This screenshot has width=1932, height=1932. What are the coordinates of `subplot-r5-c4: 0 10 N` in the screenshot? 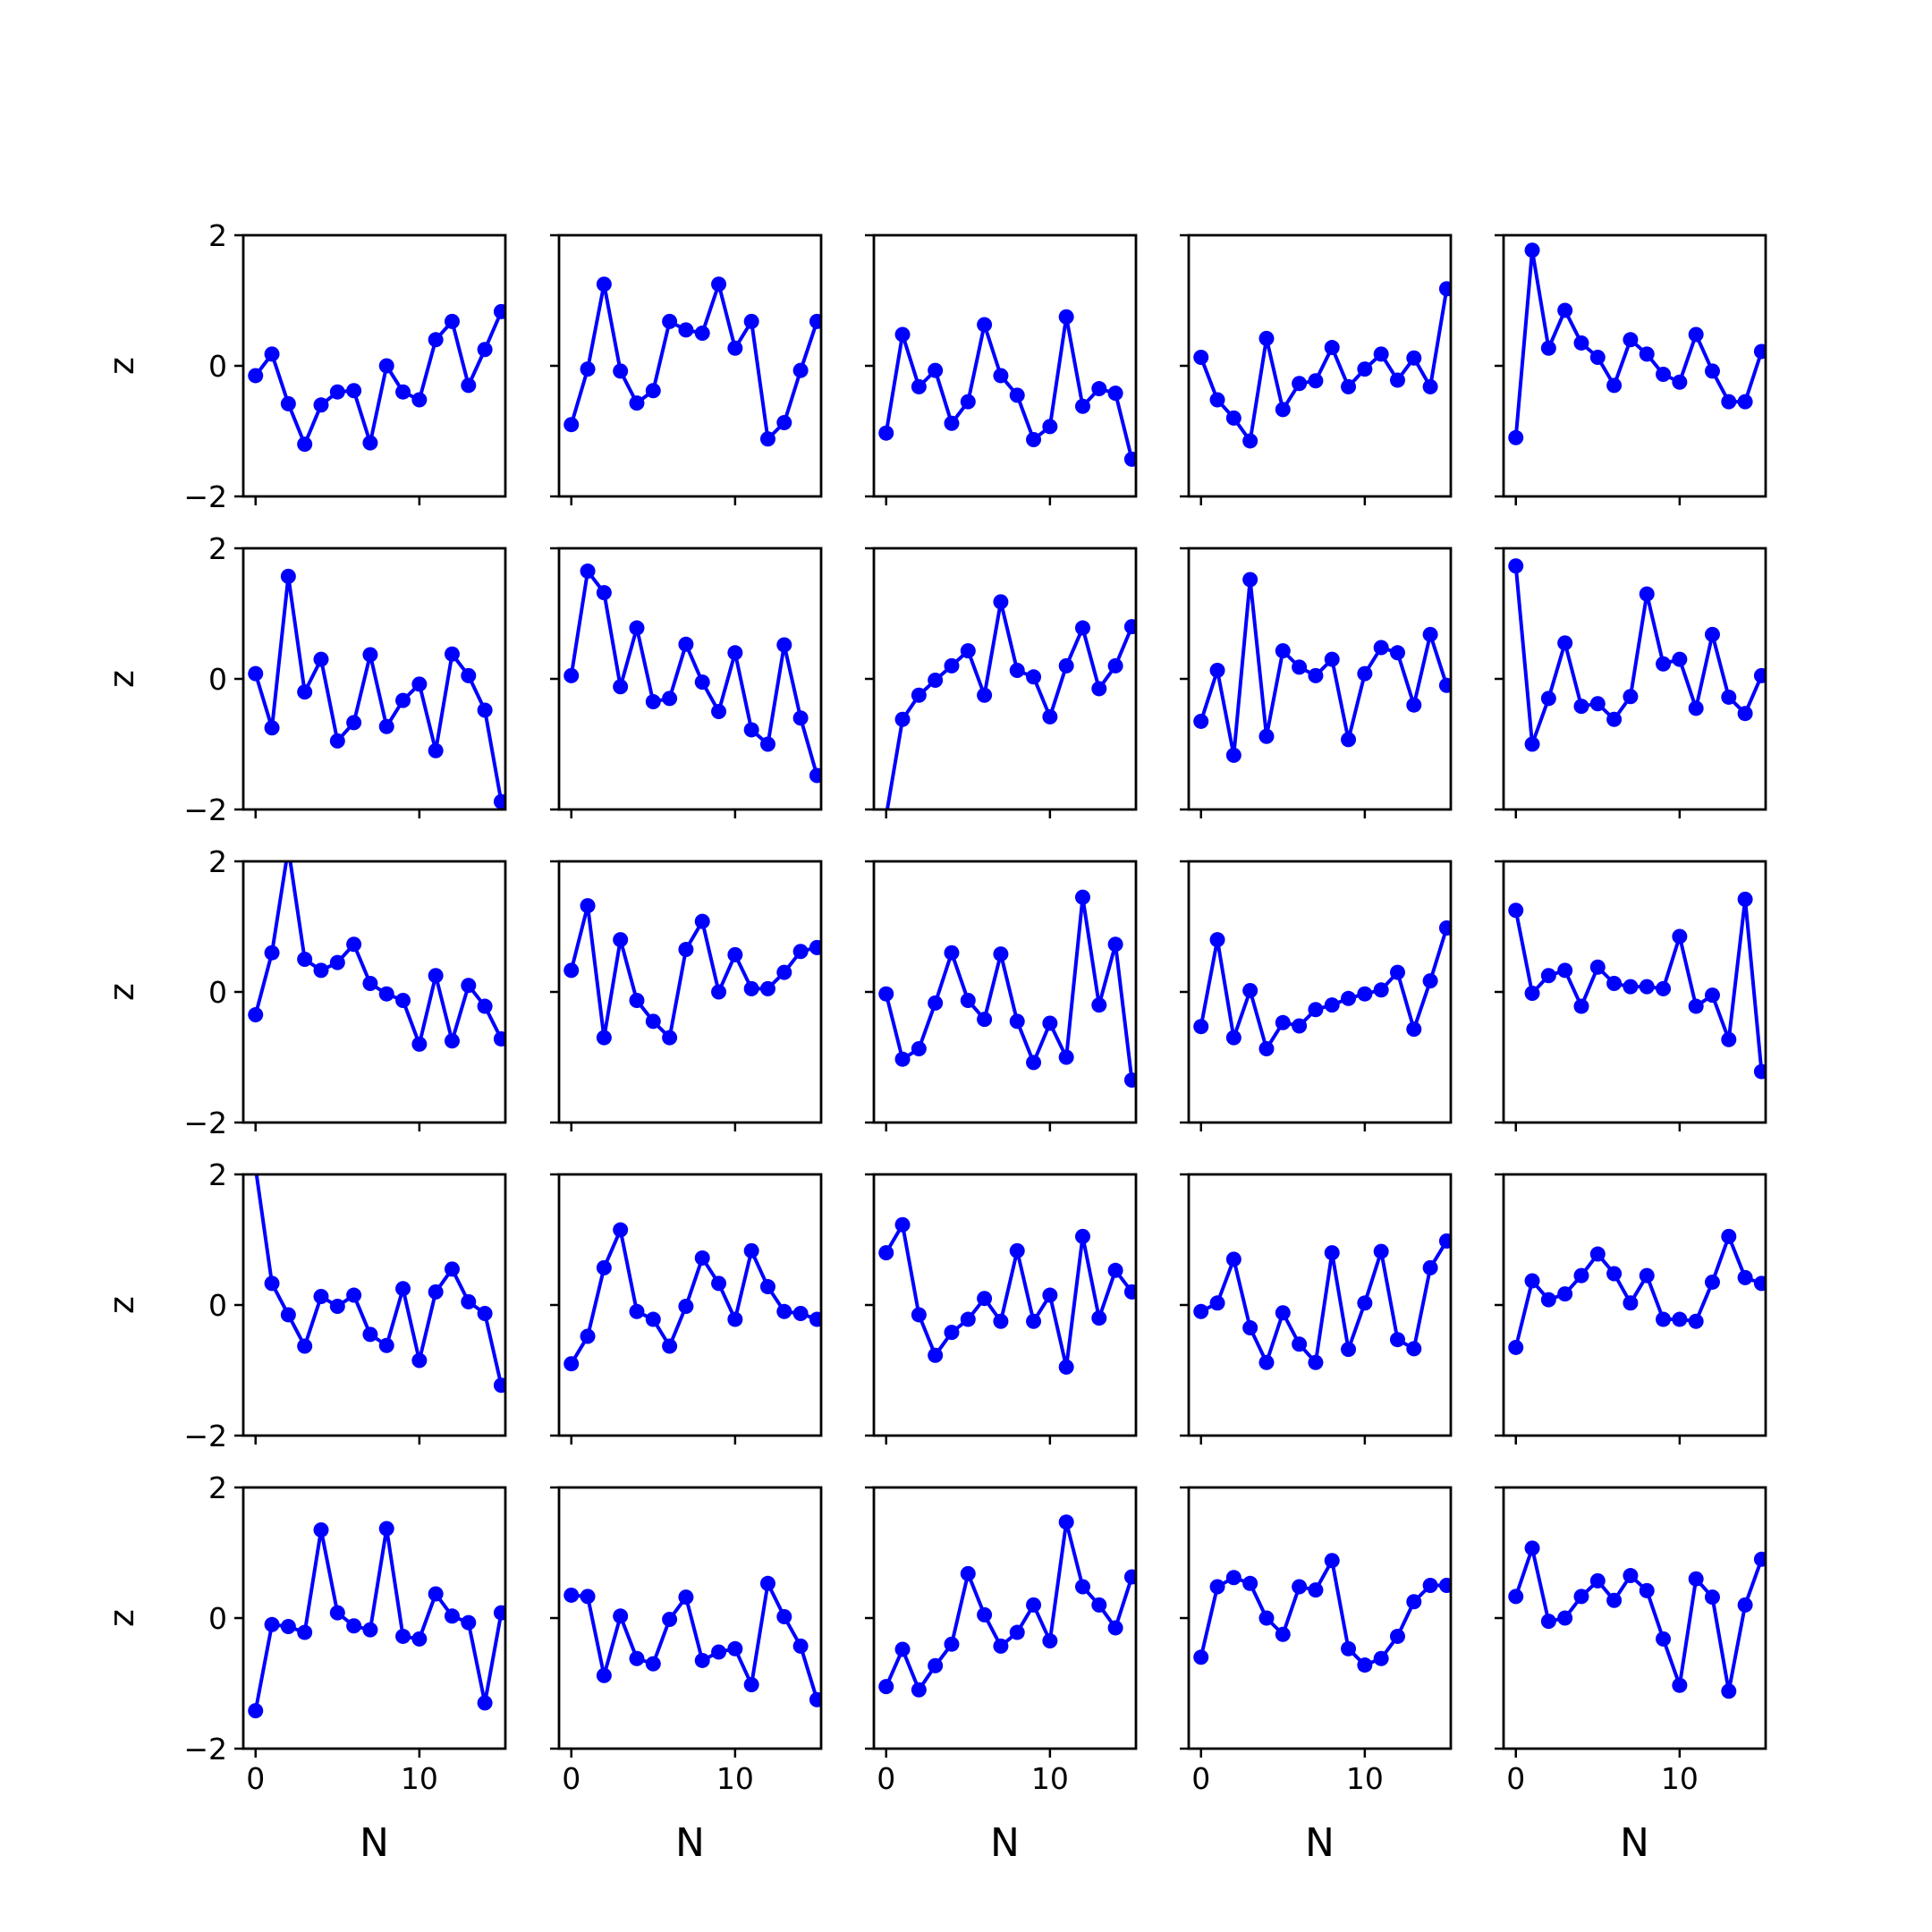 It's located at (1316, 1676).